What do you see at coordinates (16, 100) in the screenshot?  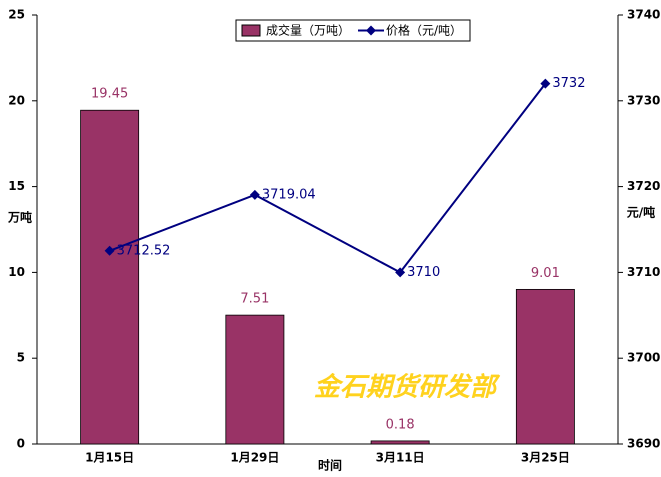 I see `y-tick-label: 20` at bounding box center [16, 100].